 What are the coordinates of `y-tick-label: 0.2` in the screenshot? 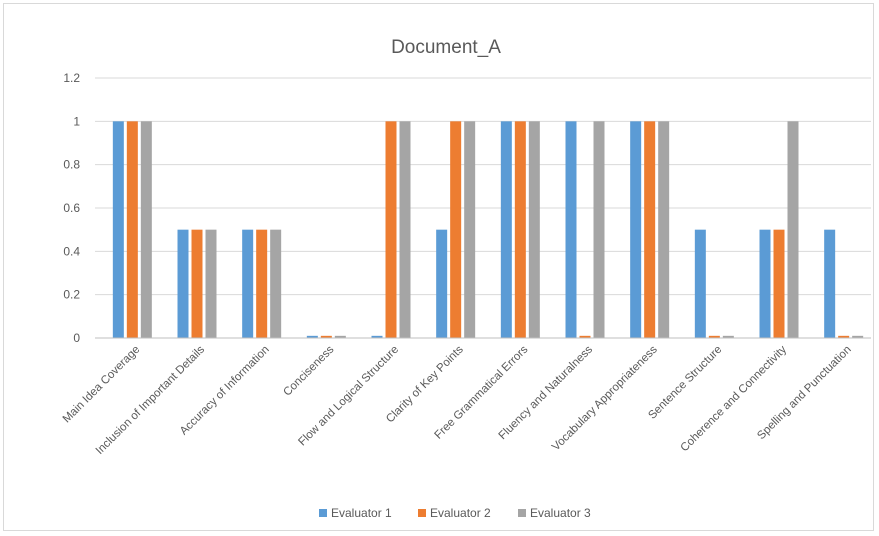 It's located at (71, 295).